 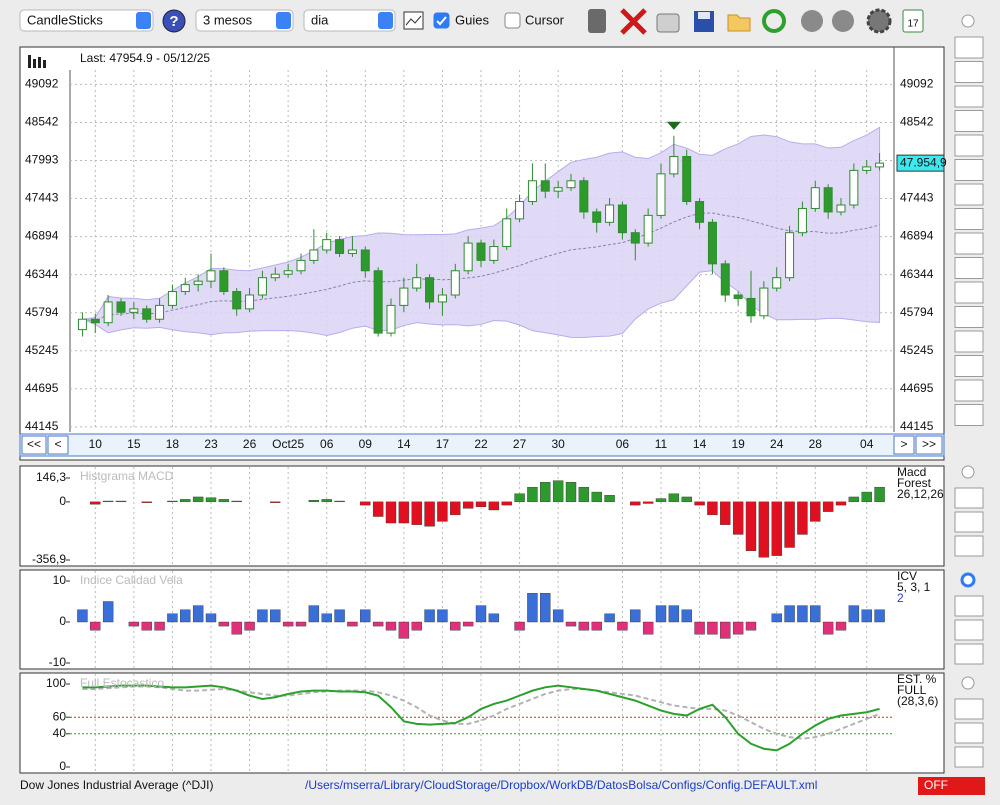 What do you see at coordinates (843, 21) in the screenshot?
I see `euro-button` at bounding box center [843, 21].